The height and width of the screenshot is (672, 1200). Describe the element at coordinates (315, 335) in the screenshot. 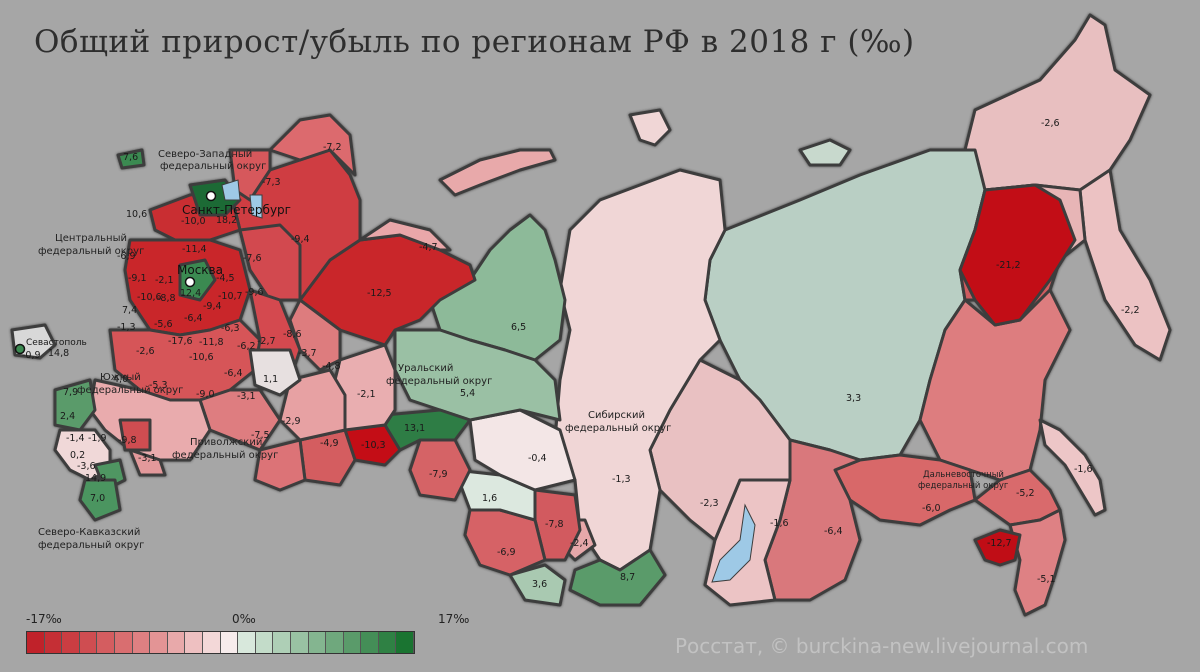

I see `region-perm` at that location.